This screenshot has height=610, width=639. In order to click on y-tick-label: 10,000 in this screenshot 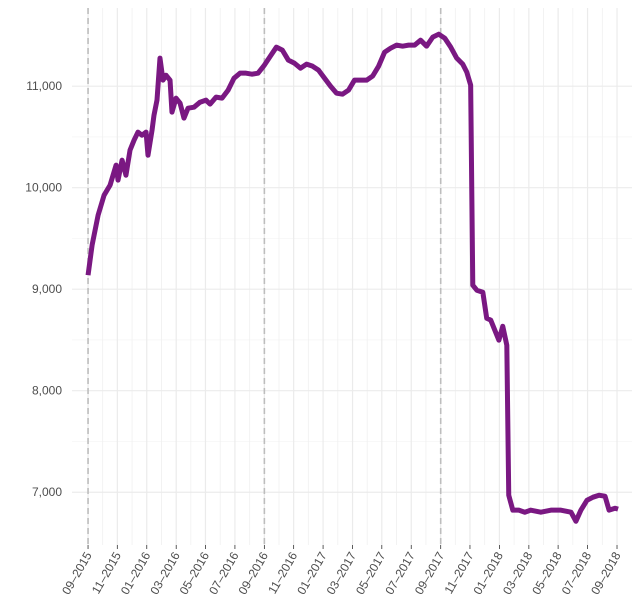, I will do `click(43, 188)`.